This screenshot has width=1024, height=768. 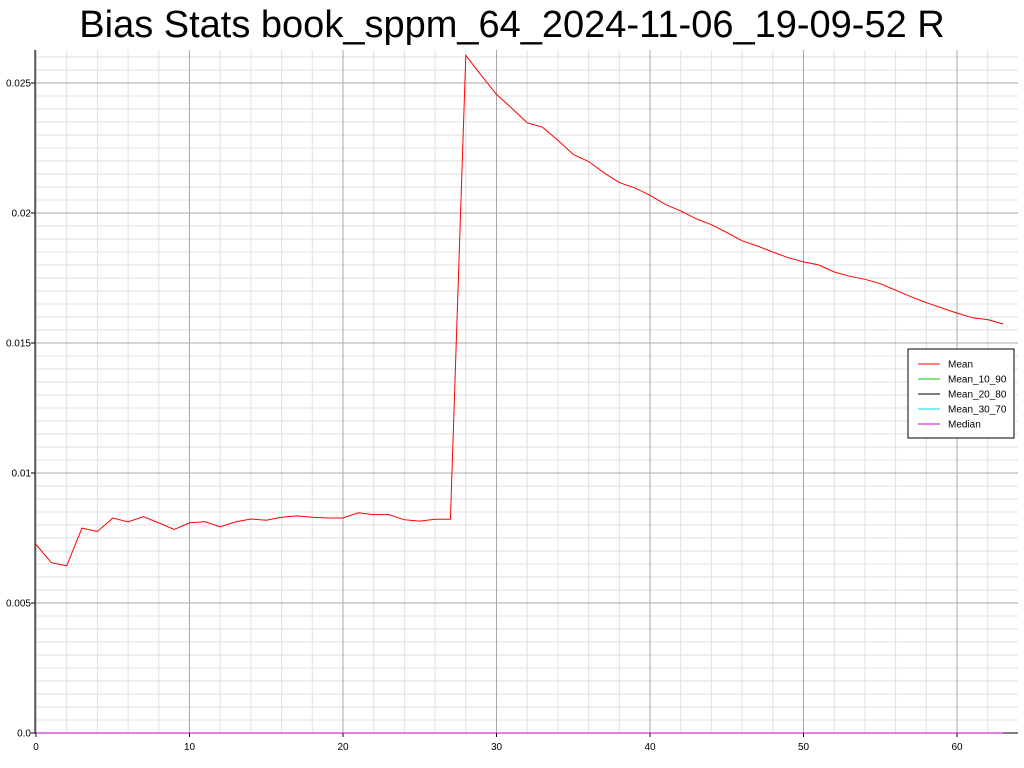 I want to click on y-tick-label: 0.025, so click(x=18, y=84).